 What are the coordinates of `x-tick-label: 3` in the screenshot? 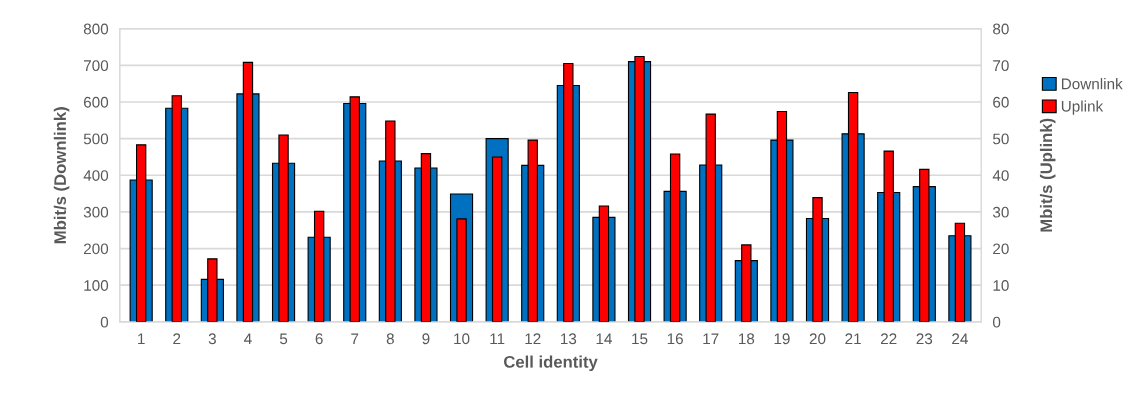 It's located at (212, 339).